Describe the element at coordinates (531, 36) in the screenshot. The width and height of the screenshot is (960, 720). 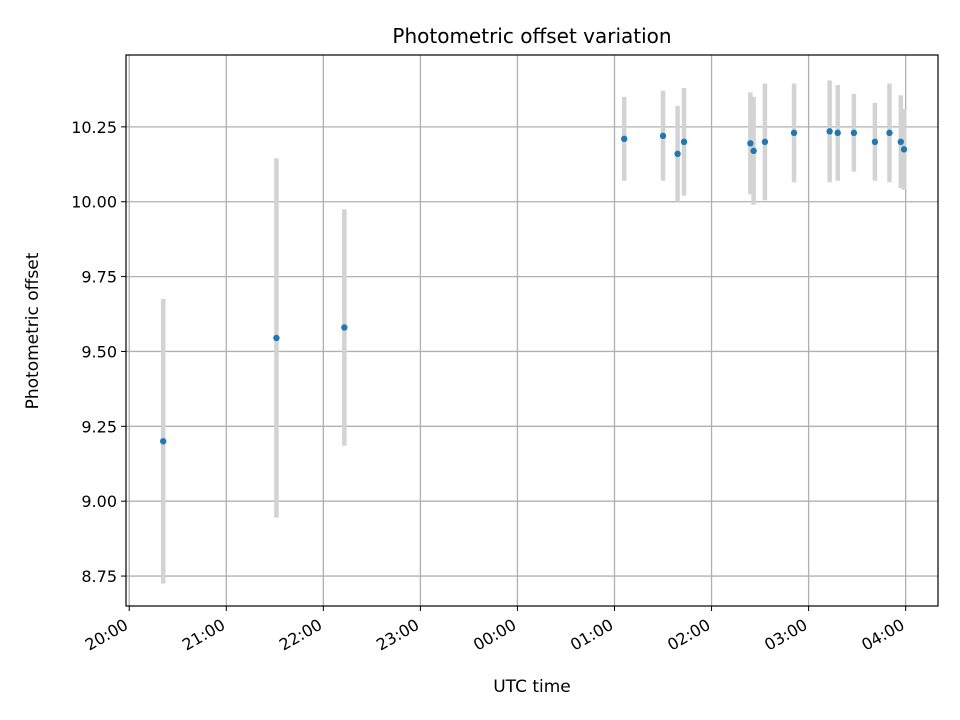
I see `chart-title: Photometric offset variation` at that location.